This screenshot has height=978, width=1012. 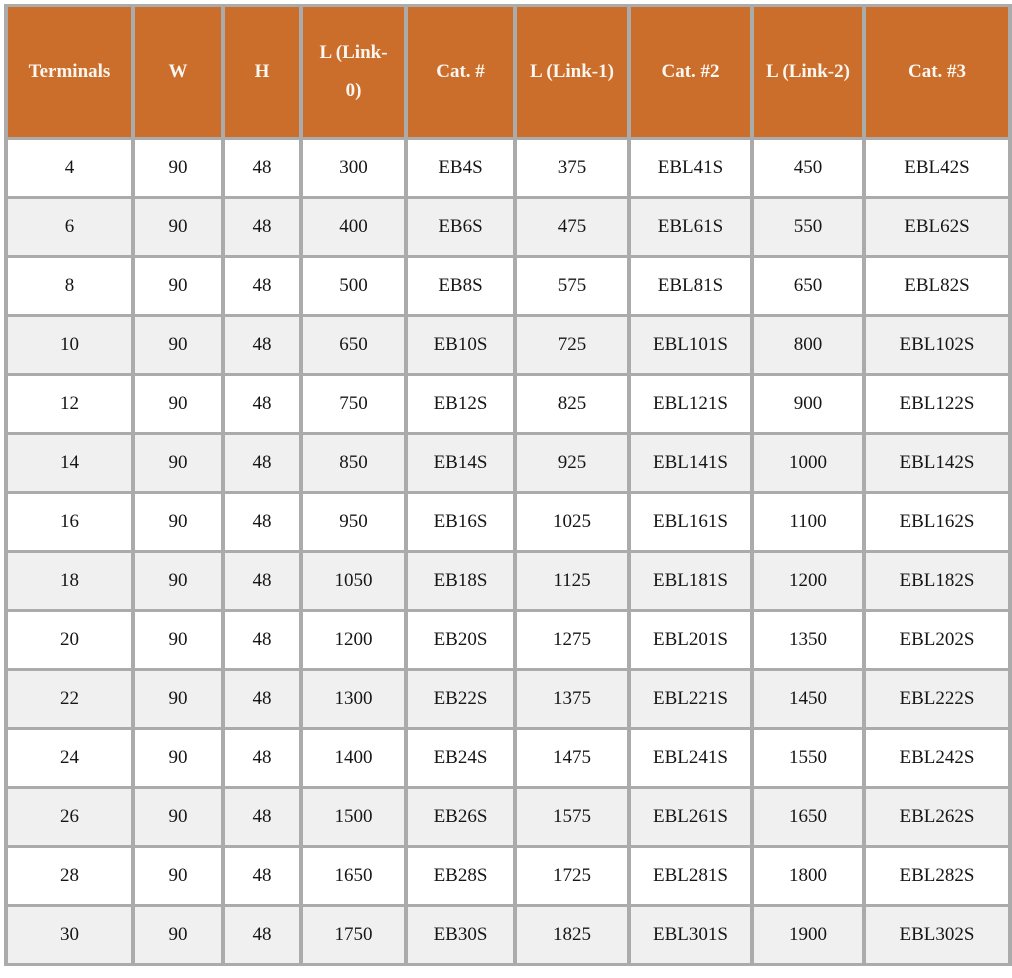 I want to click on table-cell: 1050, so click(x=353, y=581).